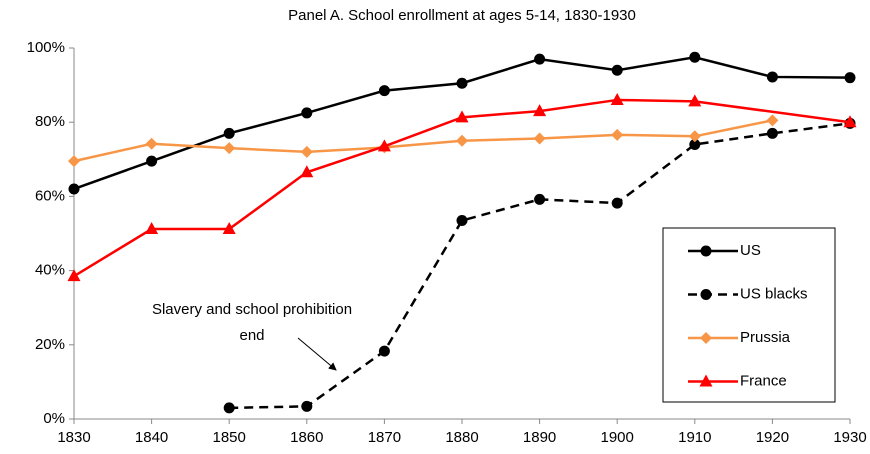 This screenshot has height=454, width=870. I want to click on annotation: Slavery and school prohibition, so click(252, 309).